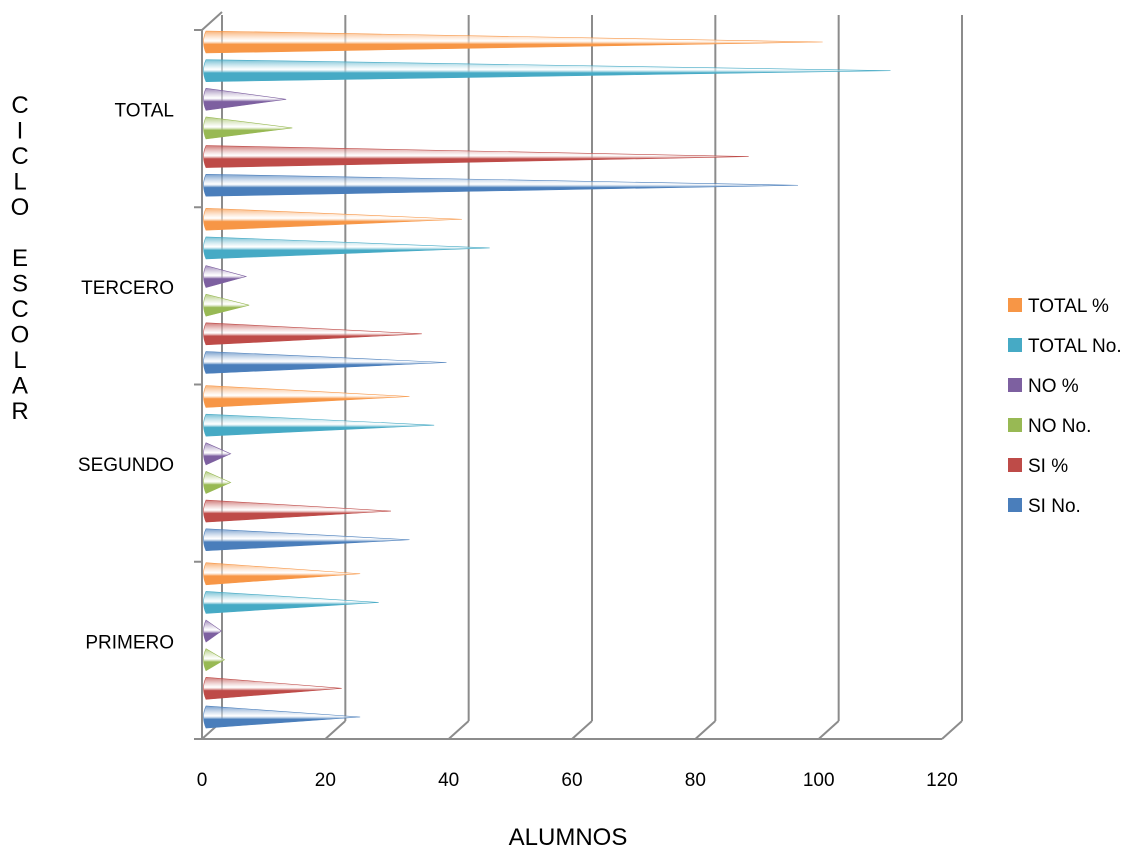 The width and height of the screenshot is (1144, 852). I want to click on x-tick-label: 100, so click(819, 780).